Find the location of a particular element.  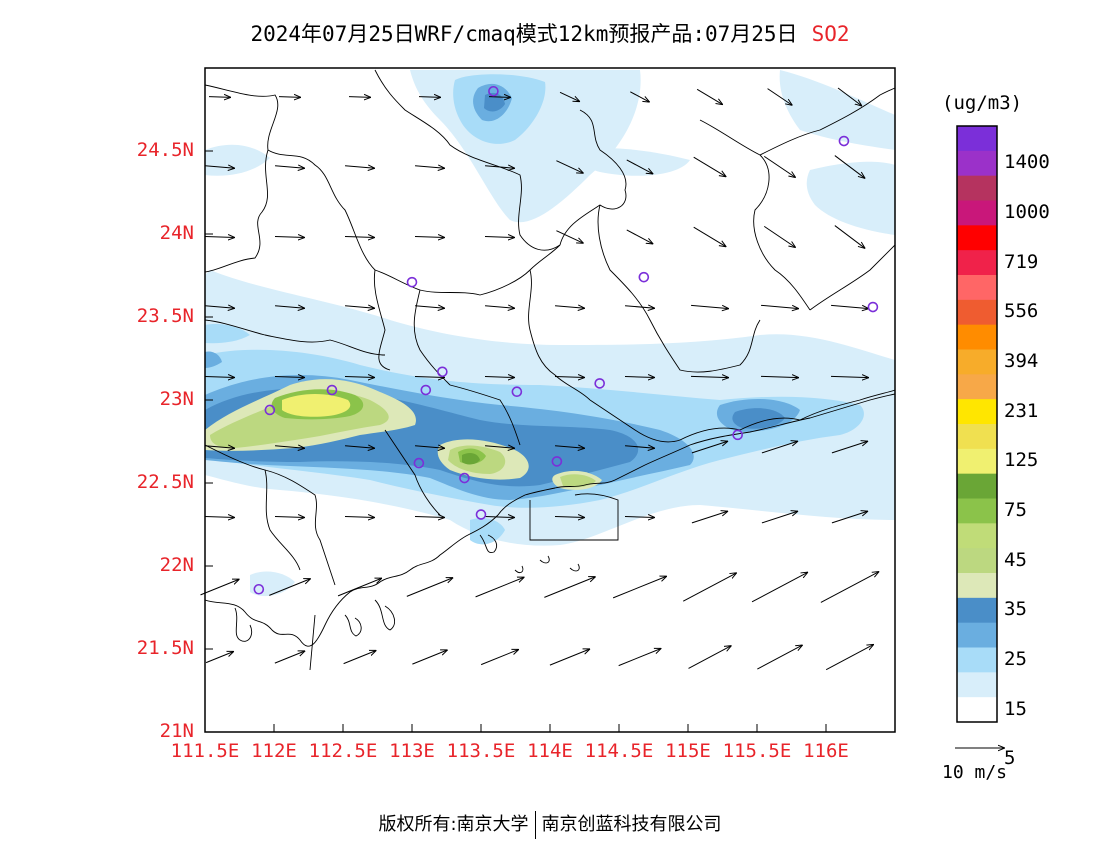

footer-separator is located at coordinates (535, 825).